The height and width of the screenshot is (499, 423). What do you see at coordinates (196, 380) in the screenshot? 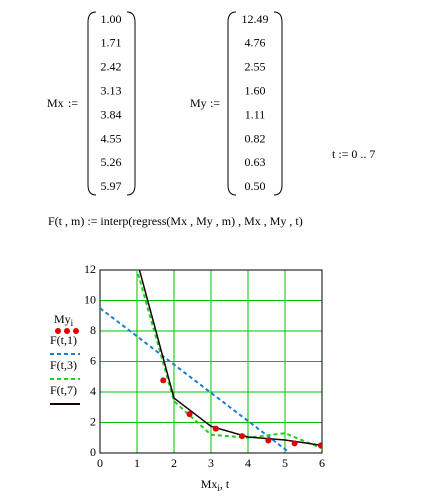
I see `series-line` at bounding box center [196, 380].